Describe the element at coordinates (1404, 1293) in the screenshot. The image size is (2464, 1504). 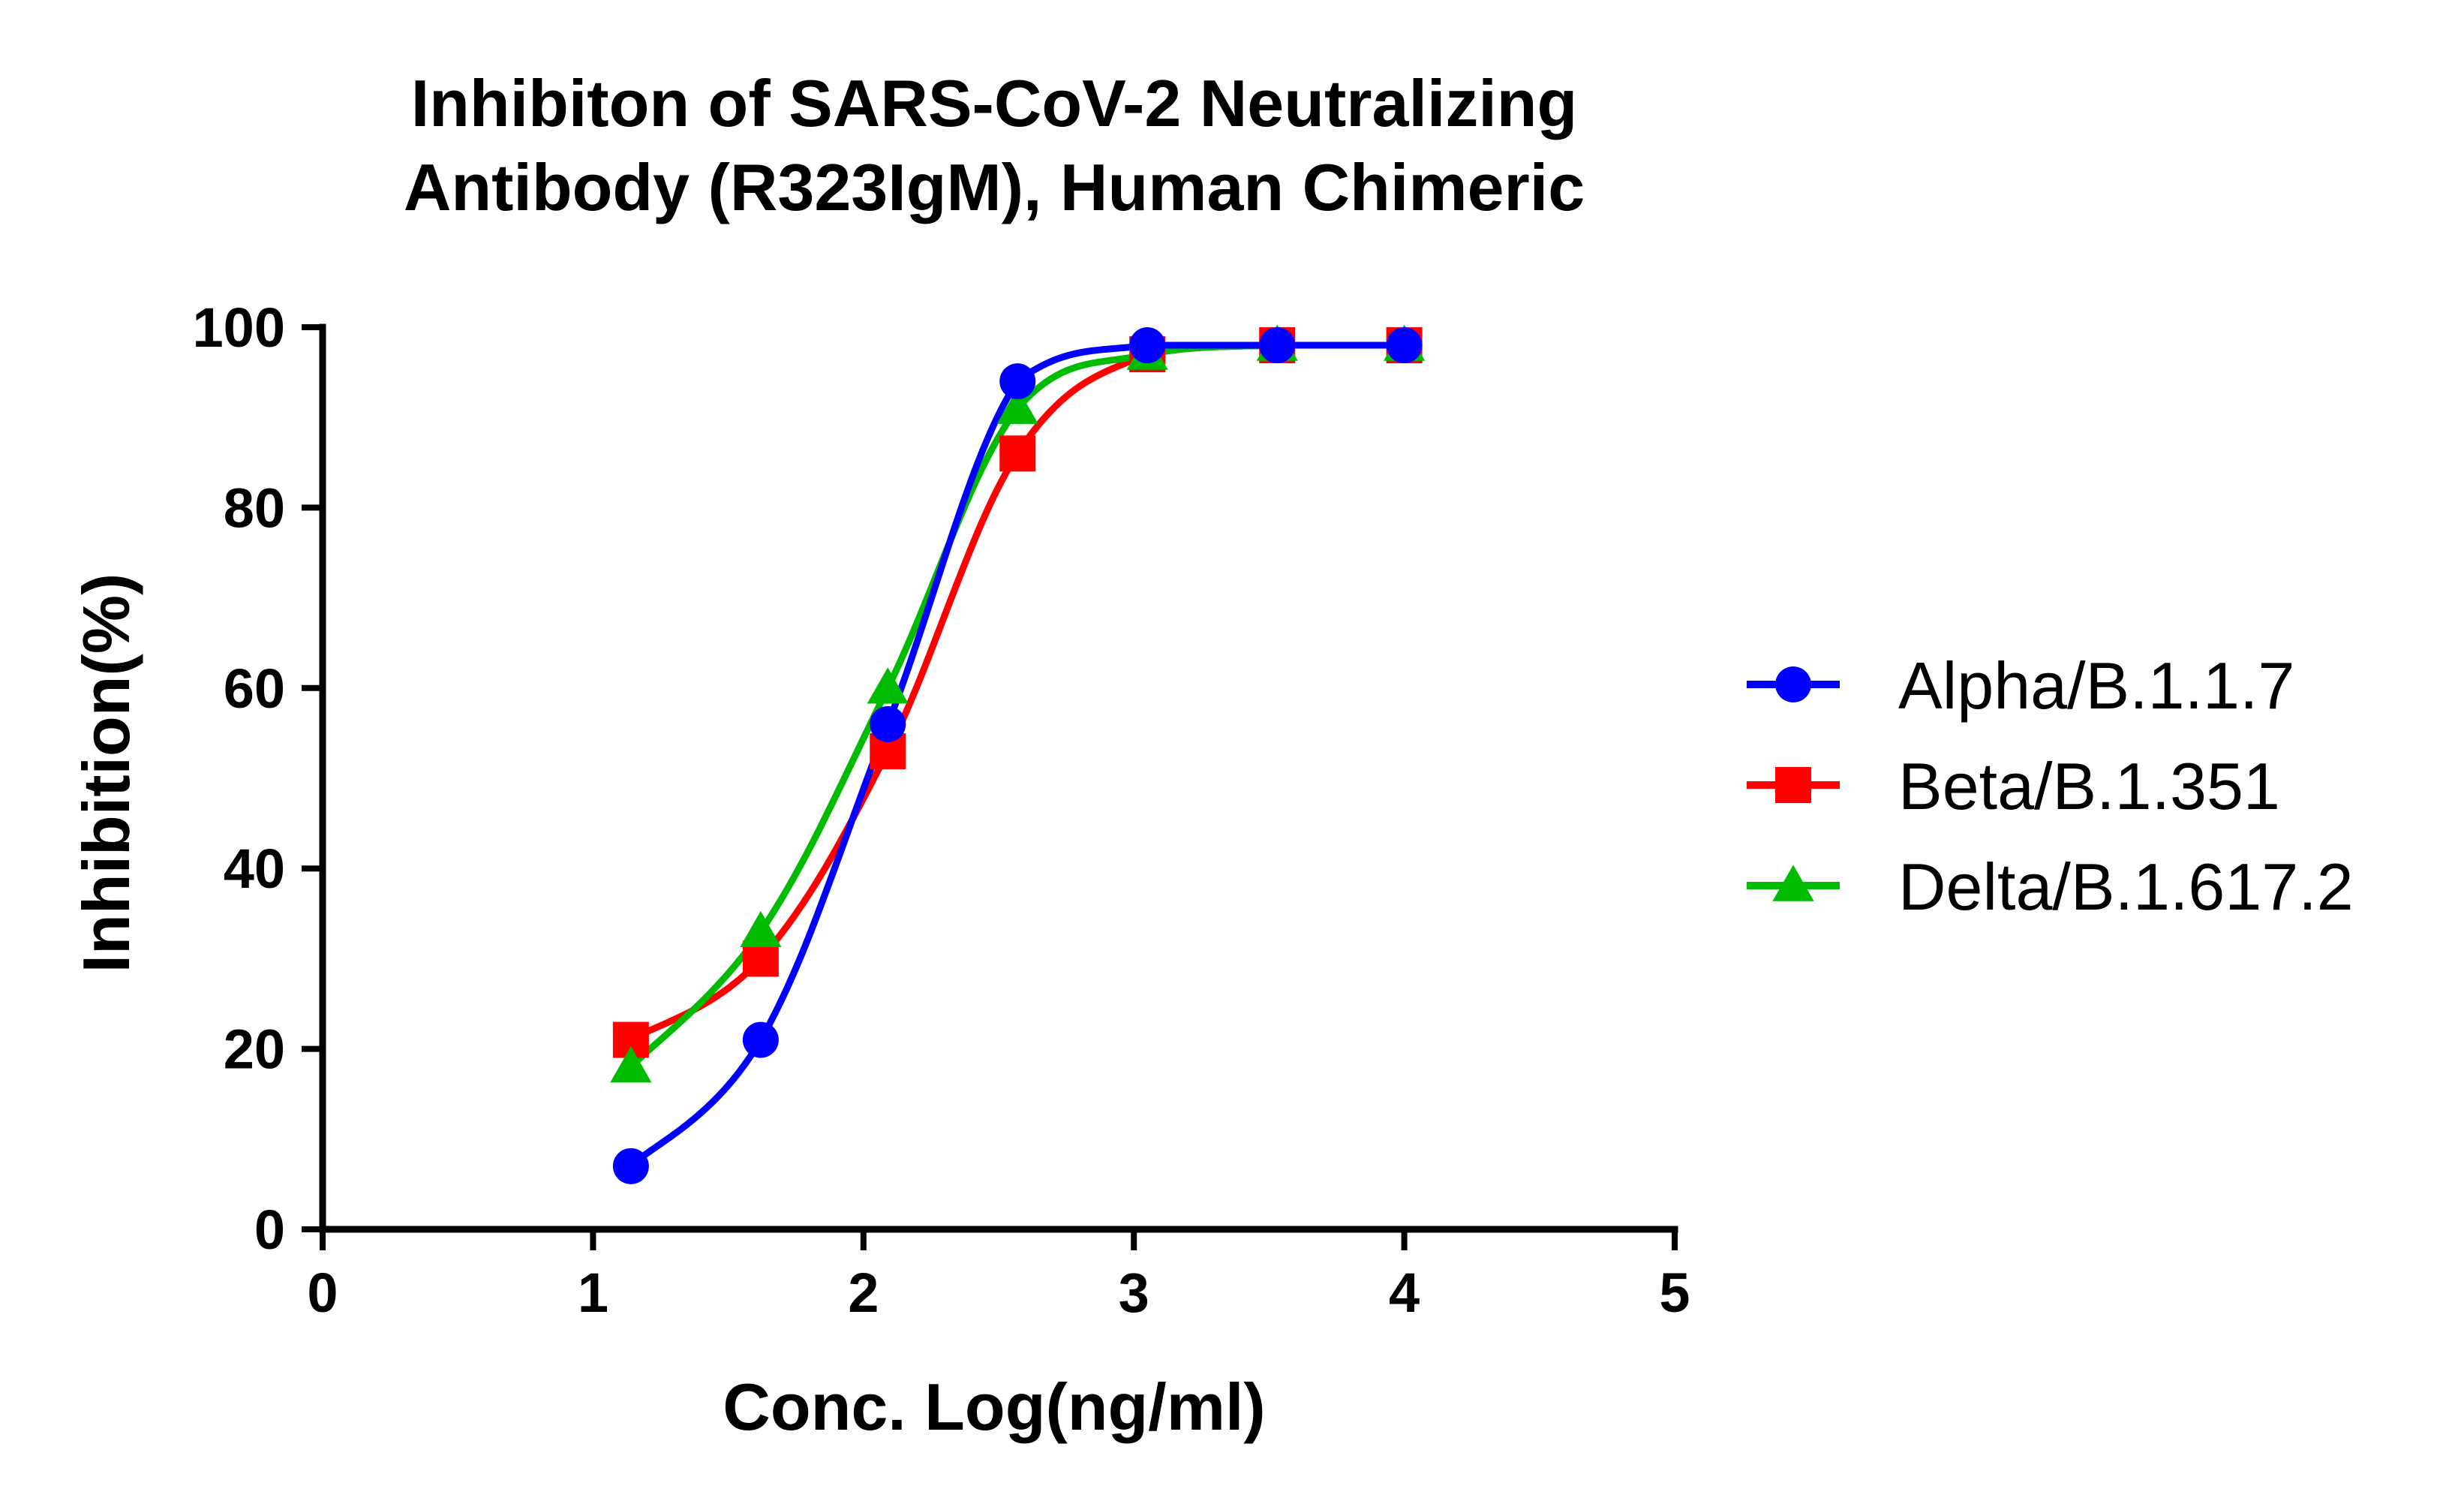
I see `x-tick-label: 4` at that location.